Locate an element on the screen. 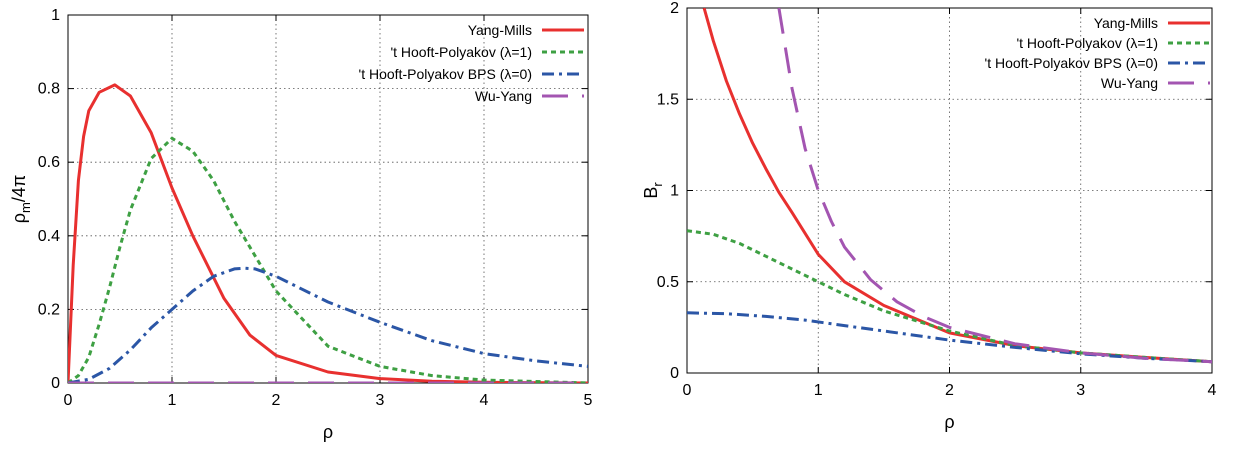  y-tick-label: 0.6 is located at coordinates (49, 162).